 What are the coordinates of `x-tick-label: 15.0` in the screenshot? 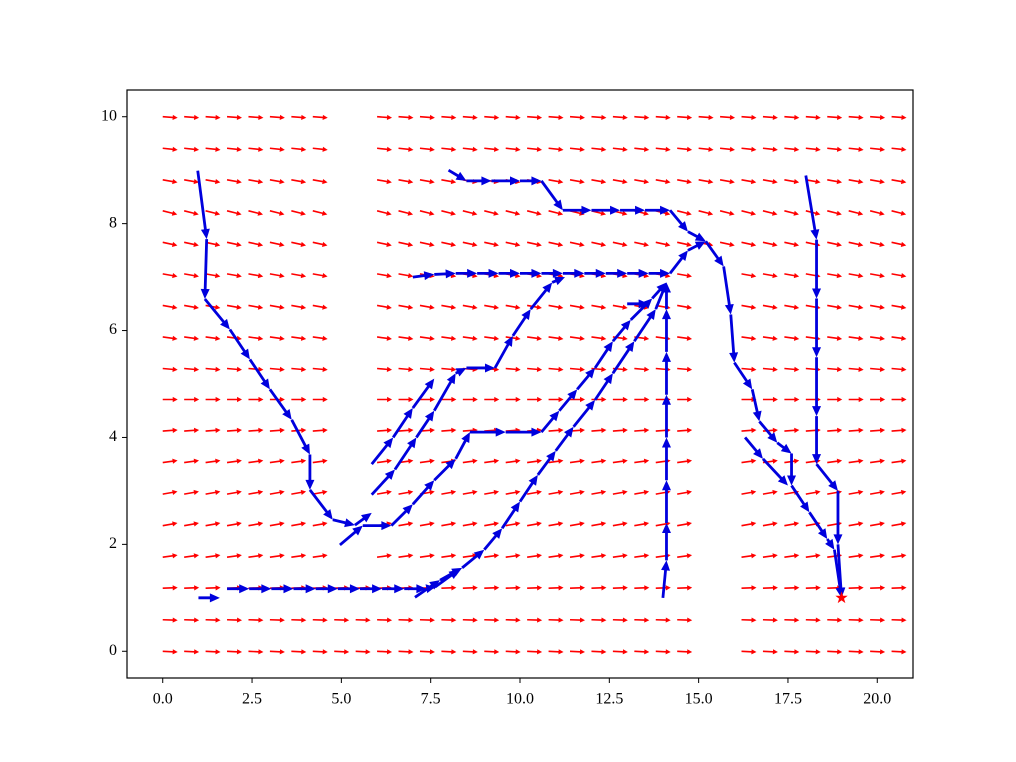 It's located at (699, 699).